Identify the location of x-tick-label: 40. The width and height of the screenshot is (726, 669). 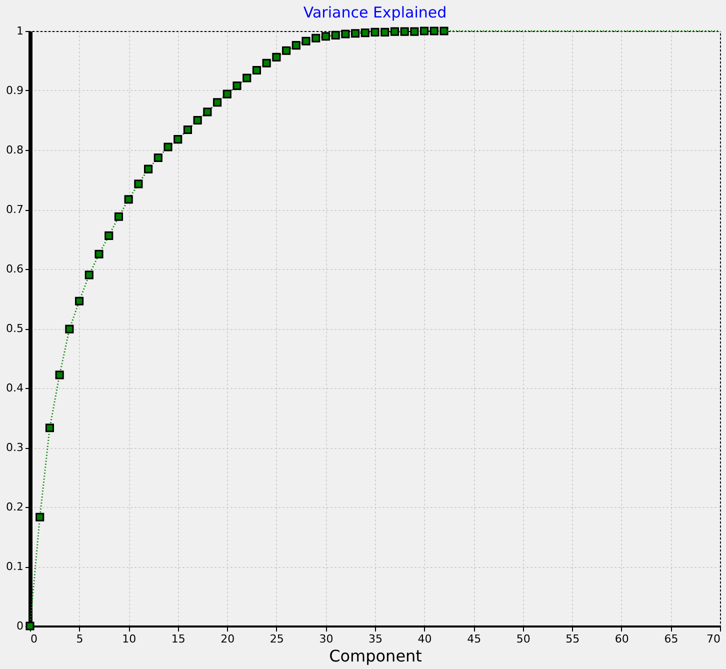
(425, 639).